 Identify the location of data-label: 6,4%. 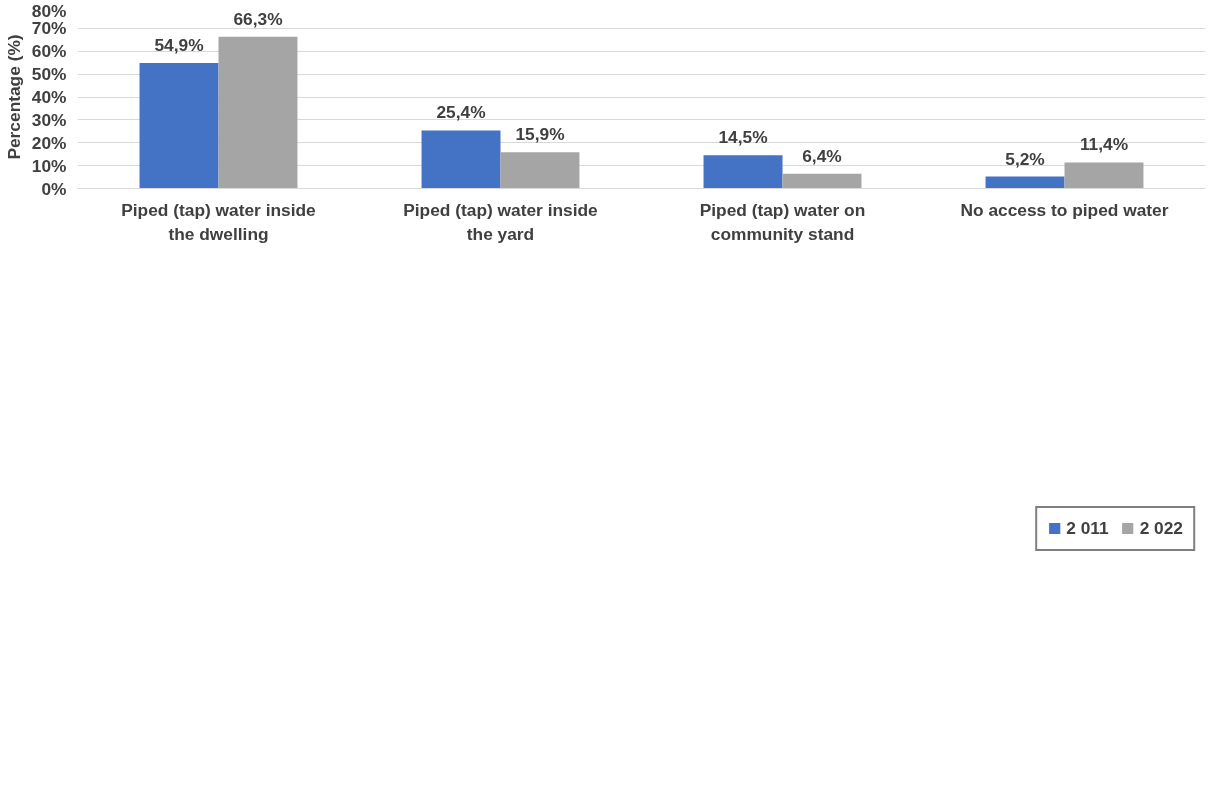
(822, 155).